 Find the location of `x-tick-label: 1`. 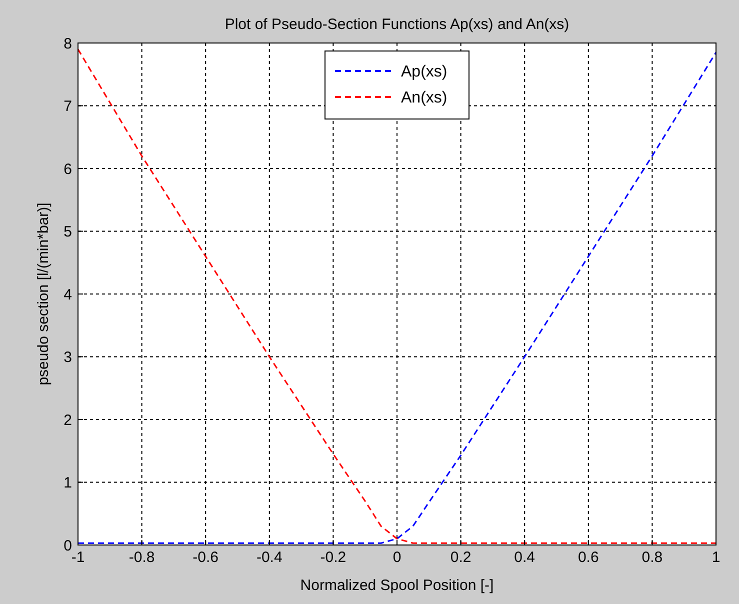

x-tick-label: 1 is located at coordinates (716, 557).